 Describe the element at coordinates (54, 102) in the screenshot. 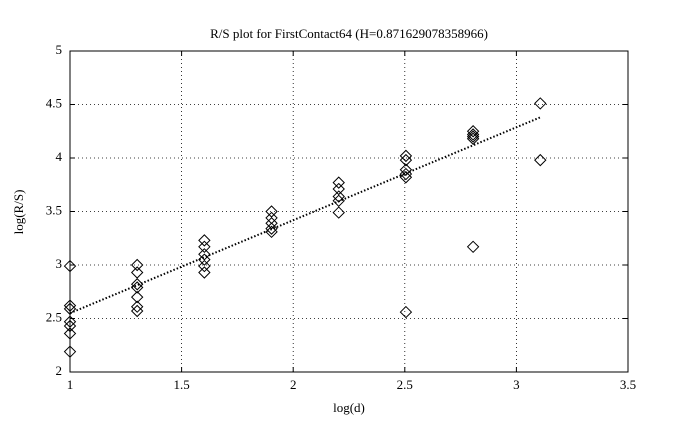

I see `y-tick-label: 4.5` at that location.